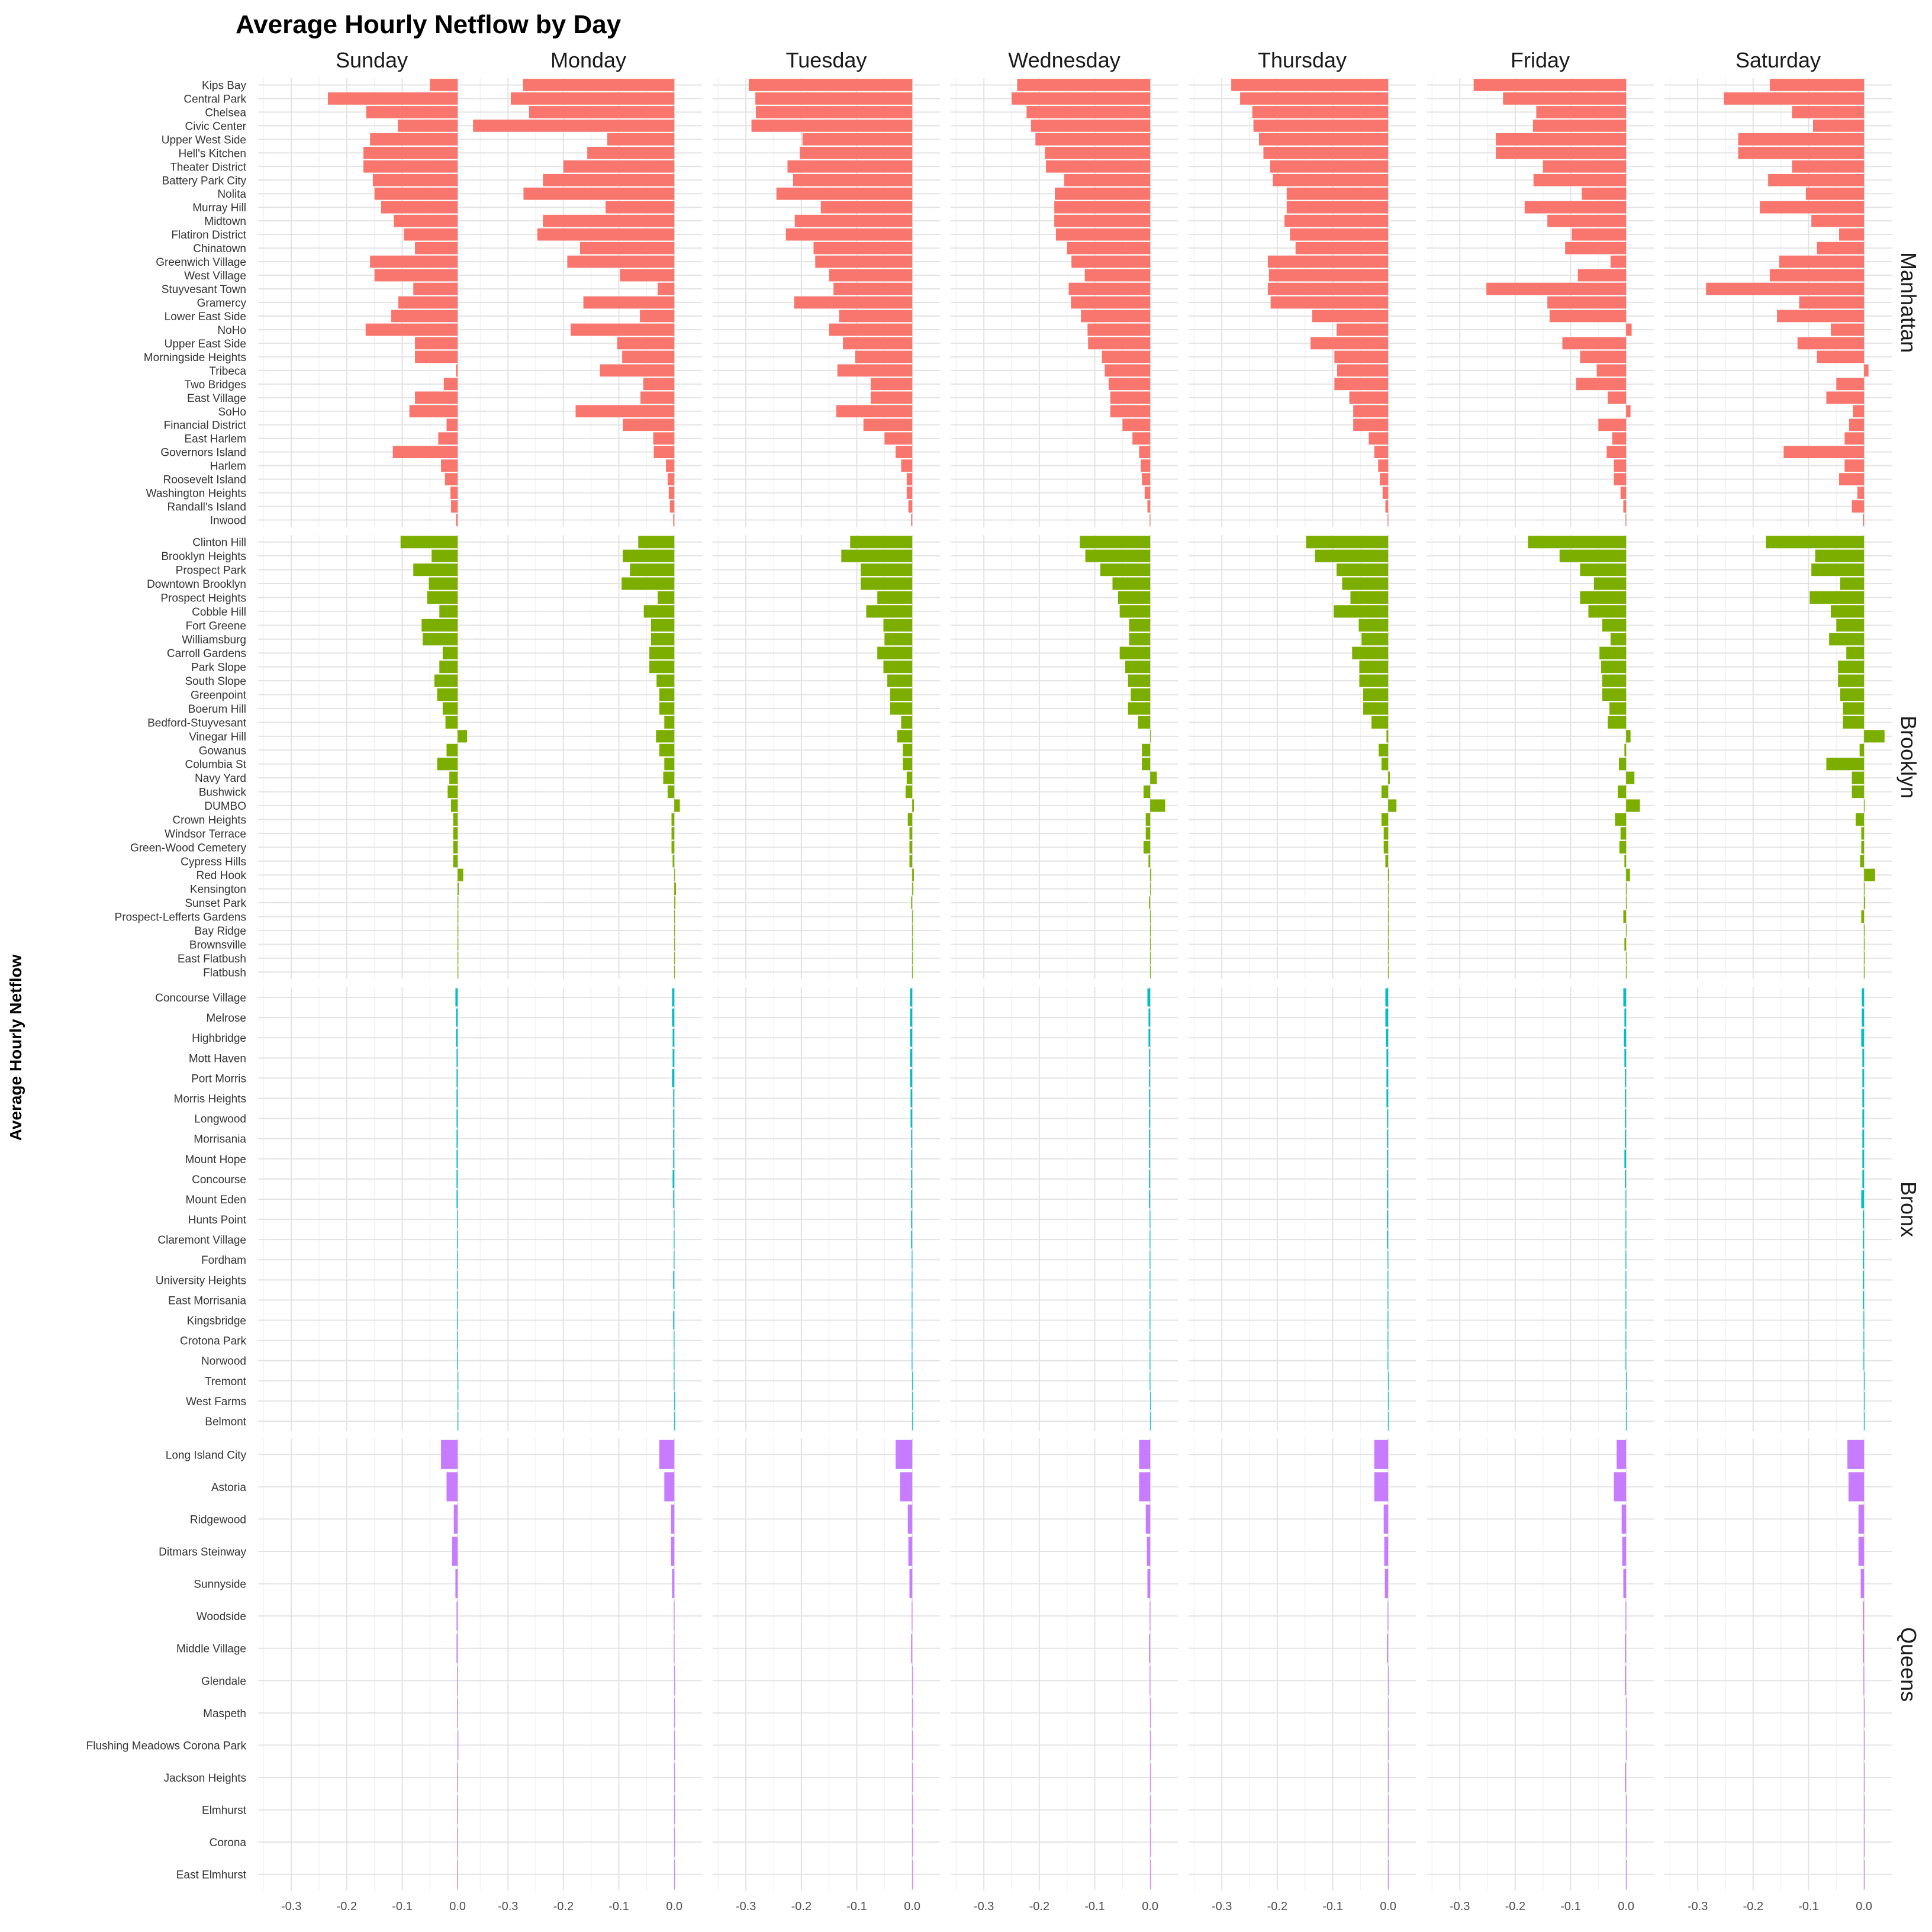 The height and width of the screenshot is (1932, 1932). Describe the element at coordinates (1863, 1037) in the screenshot. I see `bar-bronx-highbridge-saturday` at that location.